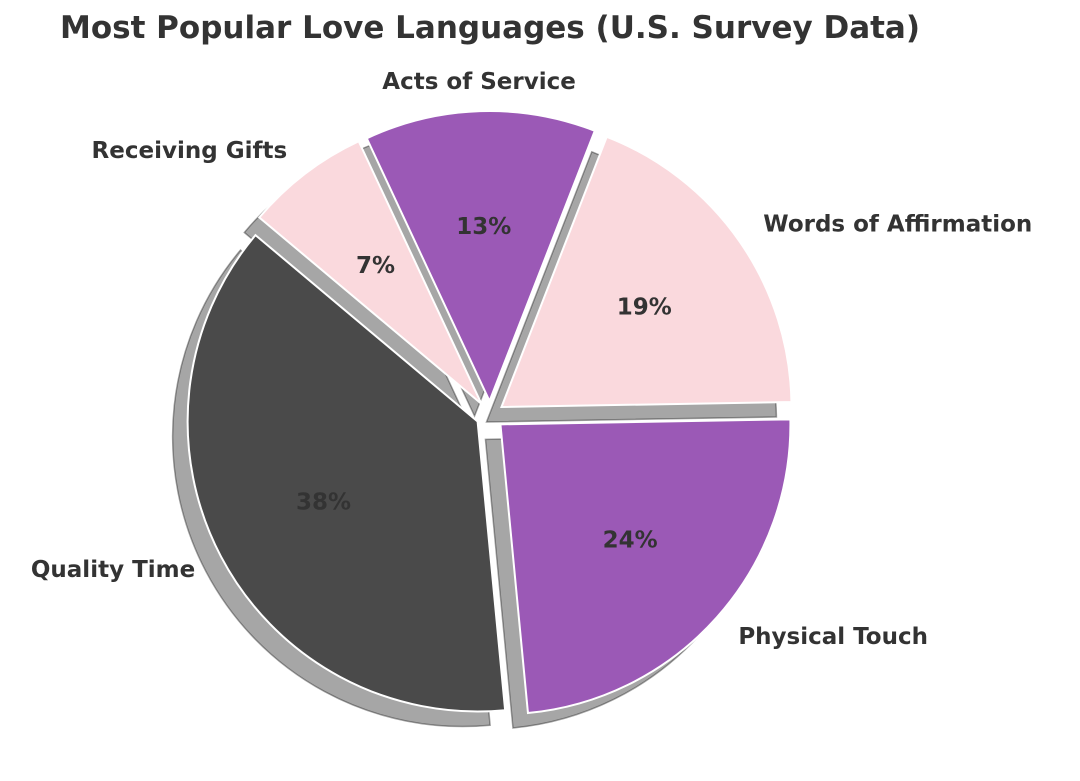  Describe the element at coordinates (630, 540) in the screenshot. I see `pct-label-physical-touch: 24%` at that location.